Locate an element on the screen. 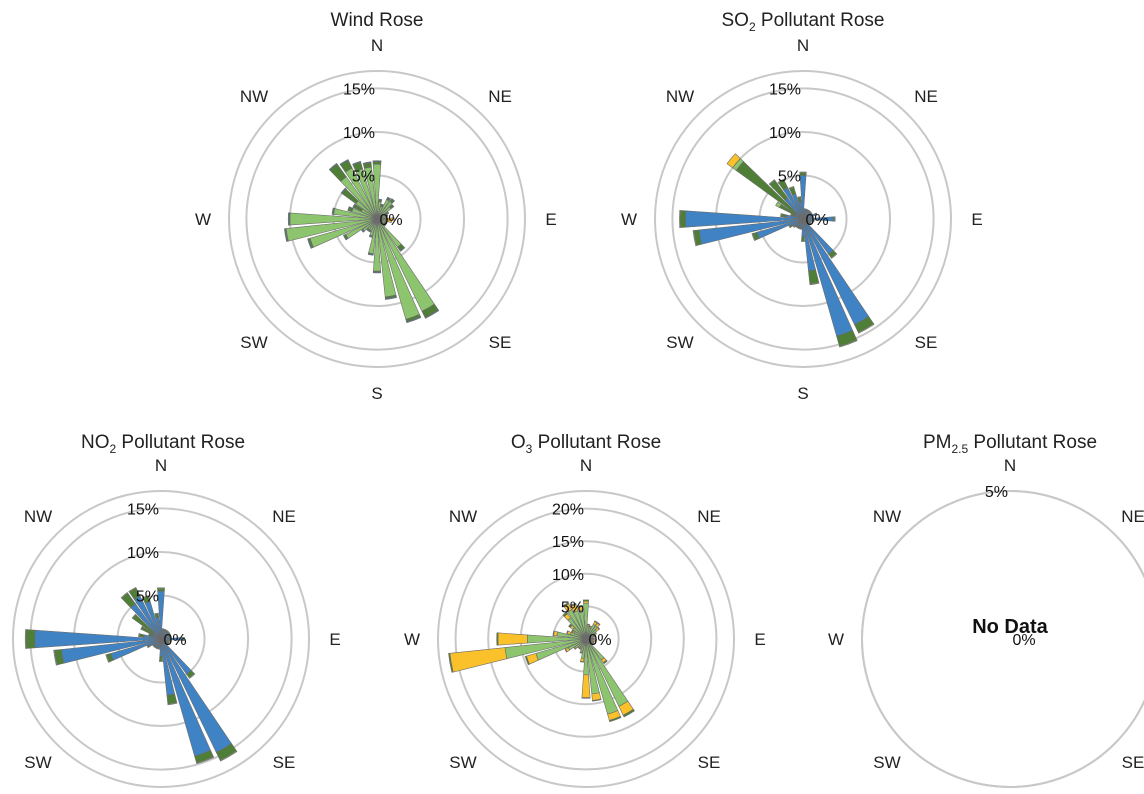 The width and height of the screenshot is (1144, 794). grid-ring is located at coordinates (586, 639).